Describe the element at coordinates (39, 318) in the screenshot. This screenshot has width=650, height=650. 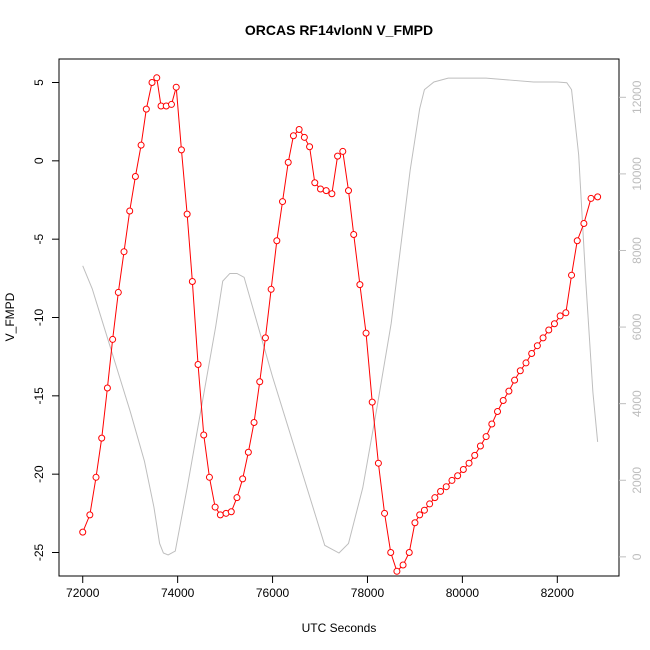
I see `y-tick-label: -10` at that location.